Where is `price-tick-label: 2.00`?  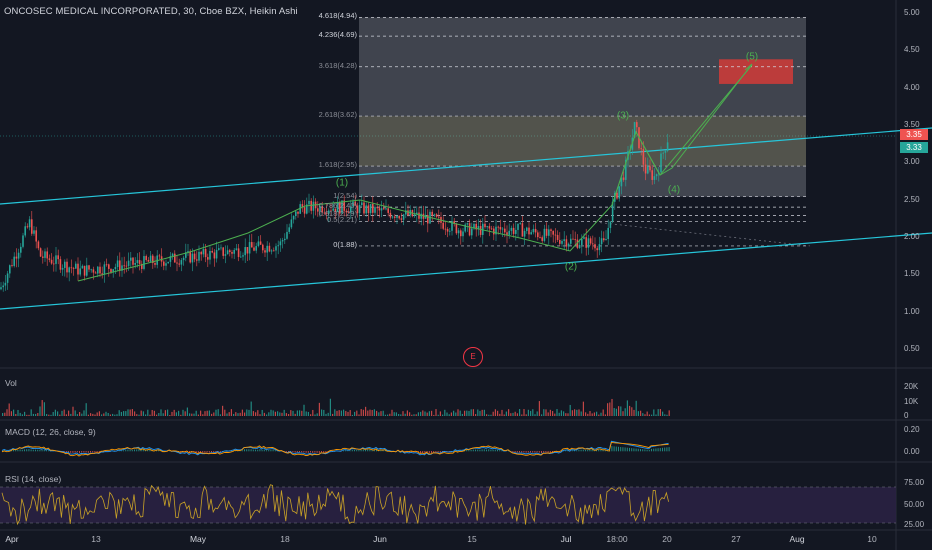
price-tick-label: 2.00 is located at coordinates (912, 236).